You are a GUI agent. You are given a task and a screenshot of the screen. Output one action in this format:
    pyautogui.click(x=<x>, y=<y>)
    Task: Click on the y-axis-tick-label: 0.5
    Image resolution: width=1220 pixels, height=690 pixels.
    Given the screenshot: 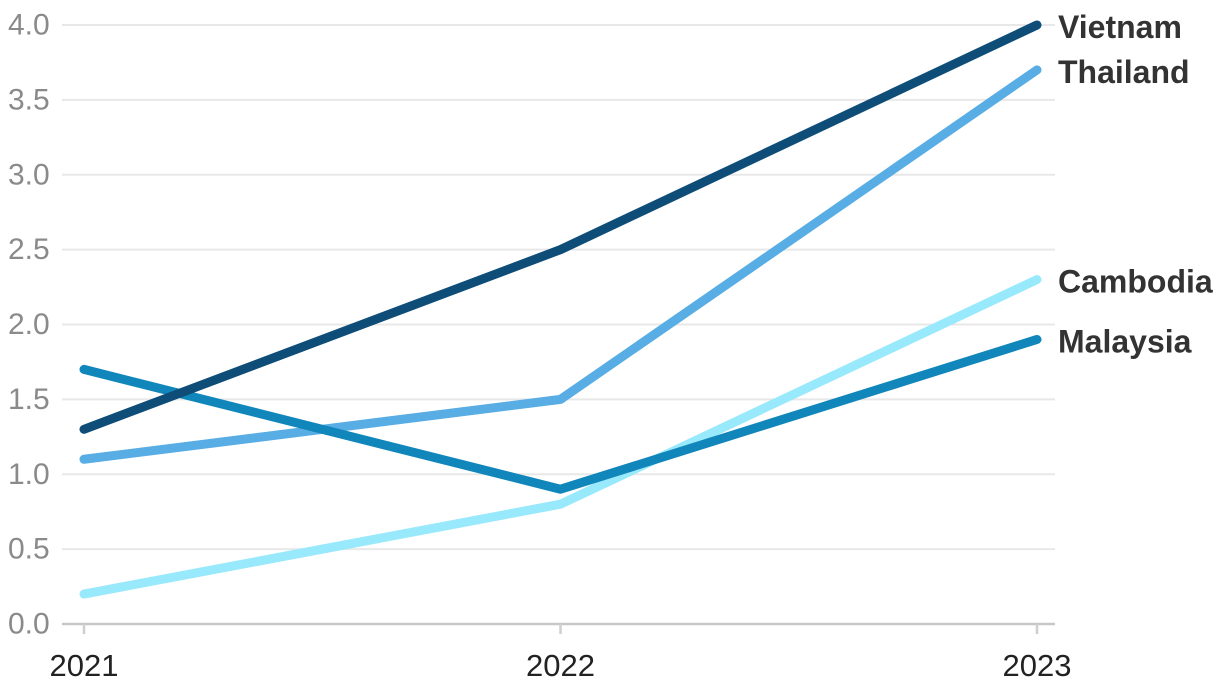 What is the action you would take?
    pyautogui.click(x=29, y=549)
    